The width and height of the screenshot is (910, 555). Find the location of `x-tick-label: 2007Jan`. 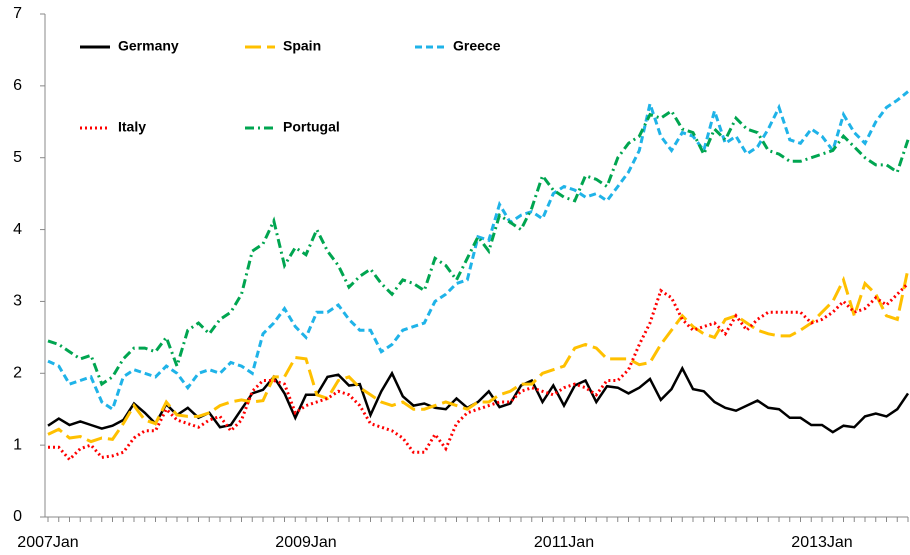

x-tick-label: 2007Jan is located at coordinates (47, 542).